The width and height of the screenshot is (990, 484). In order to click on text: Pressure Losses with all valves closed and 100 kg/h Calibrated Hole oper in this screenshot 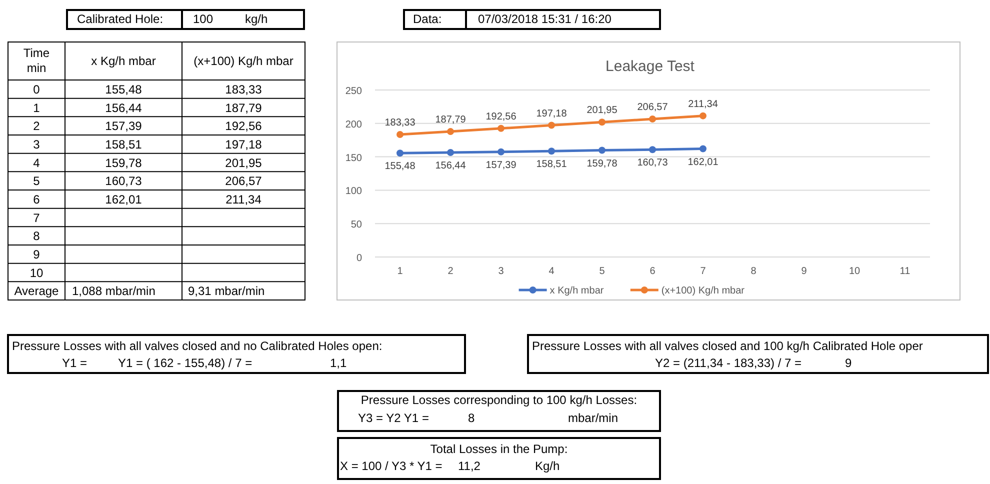, I will do `click(727, 346)`.